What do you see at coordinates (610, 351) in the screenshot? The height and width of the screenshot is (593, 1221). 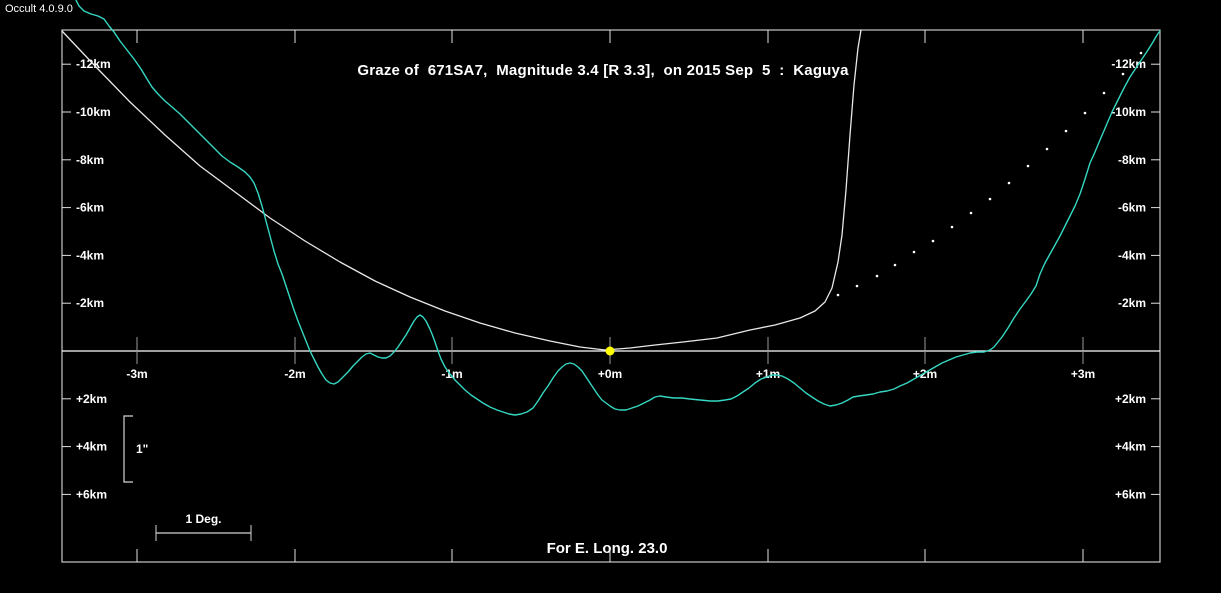 I see `central-graze-marker` at bounding box center [610, 351].